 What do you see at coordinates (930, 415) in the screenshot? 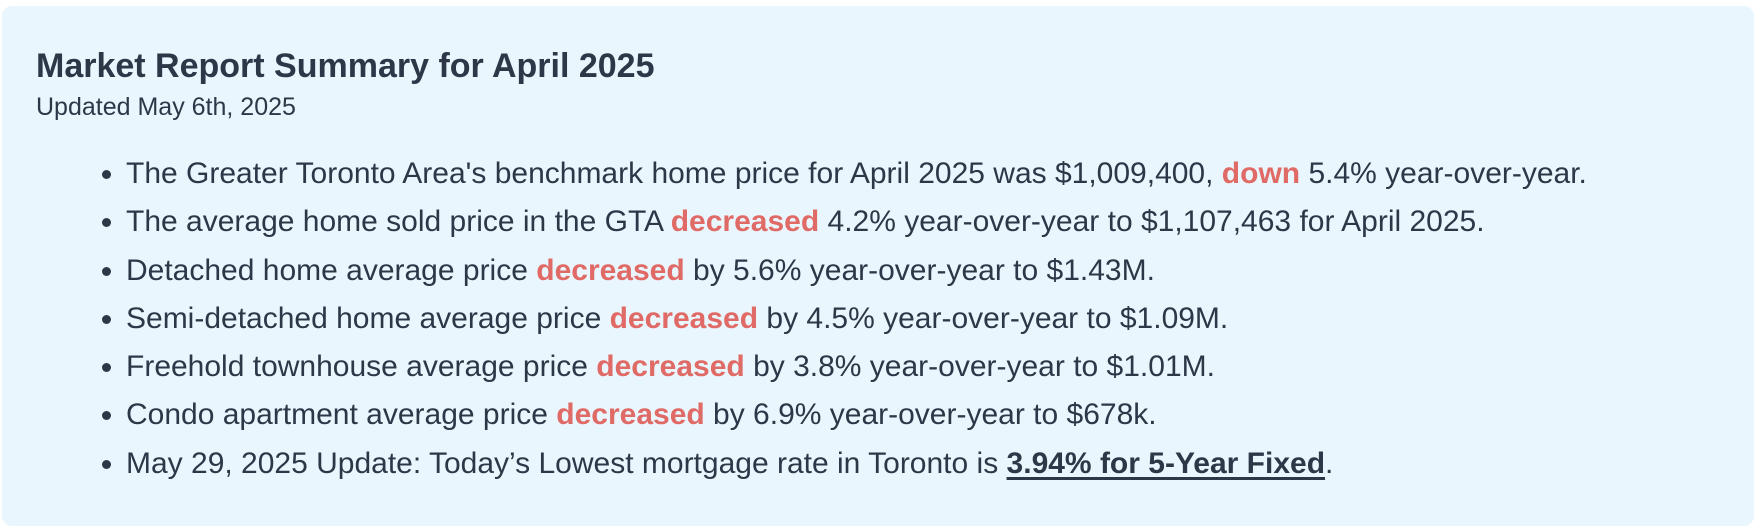
I see `item-text: by 6.9% year-over-year to $678k.` at bounding box center [930, 415].